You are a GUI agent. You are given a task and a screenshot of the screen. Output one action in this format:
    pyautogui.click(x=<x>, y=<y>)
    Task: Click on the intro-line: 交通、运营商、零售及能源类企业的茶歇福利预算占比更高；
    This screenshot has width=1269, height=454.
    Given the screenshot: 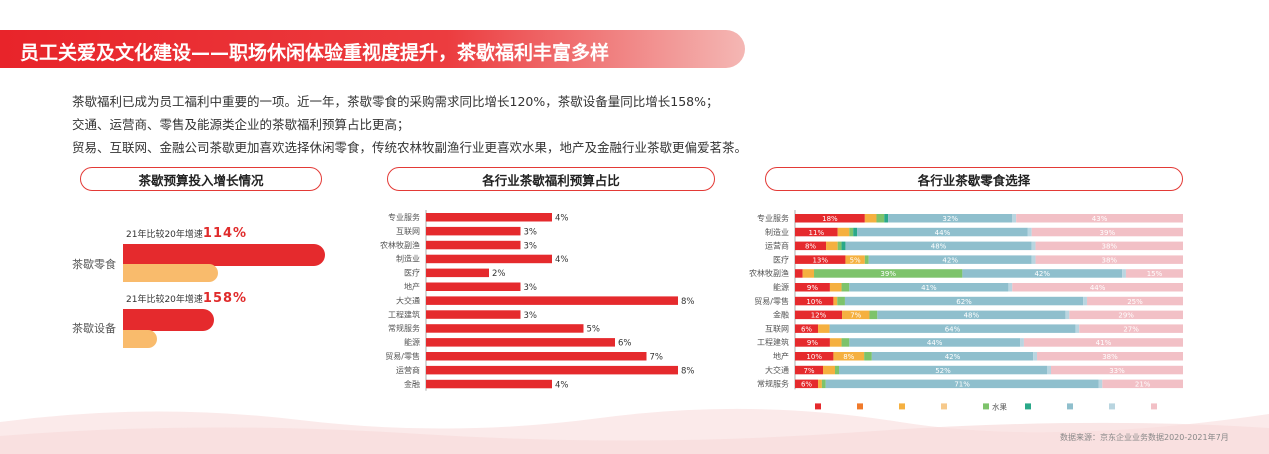 What is the action you would take?
    pyautogui.click(x=241, y=124)
    